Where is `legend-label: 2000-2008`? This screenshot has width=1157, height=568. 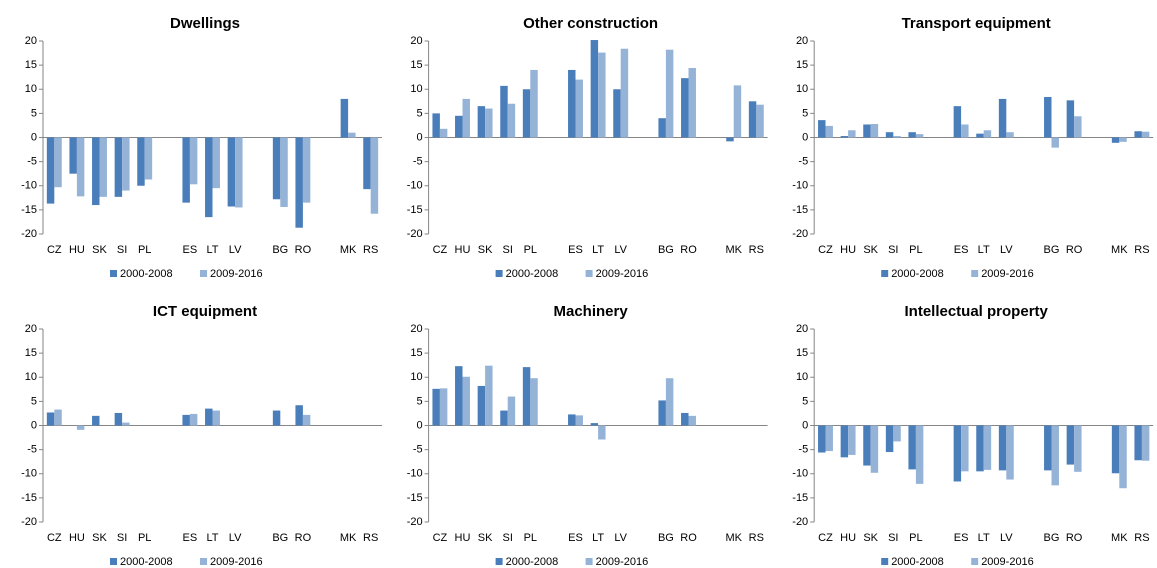 legend-label: 2000-2008 is located at coordinates (146, 562).